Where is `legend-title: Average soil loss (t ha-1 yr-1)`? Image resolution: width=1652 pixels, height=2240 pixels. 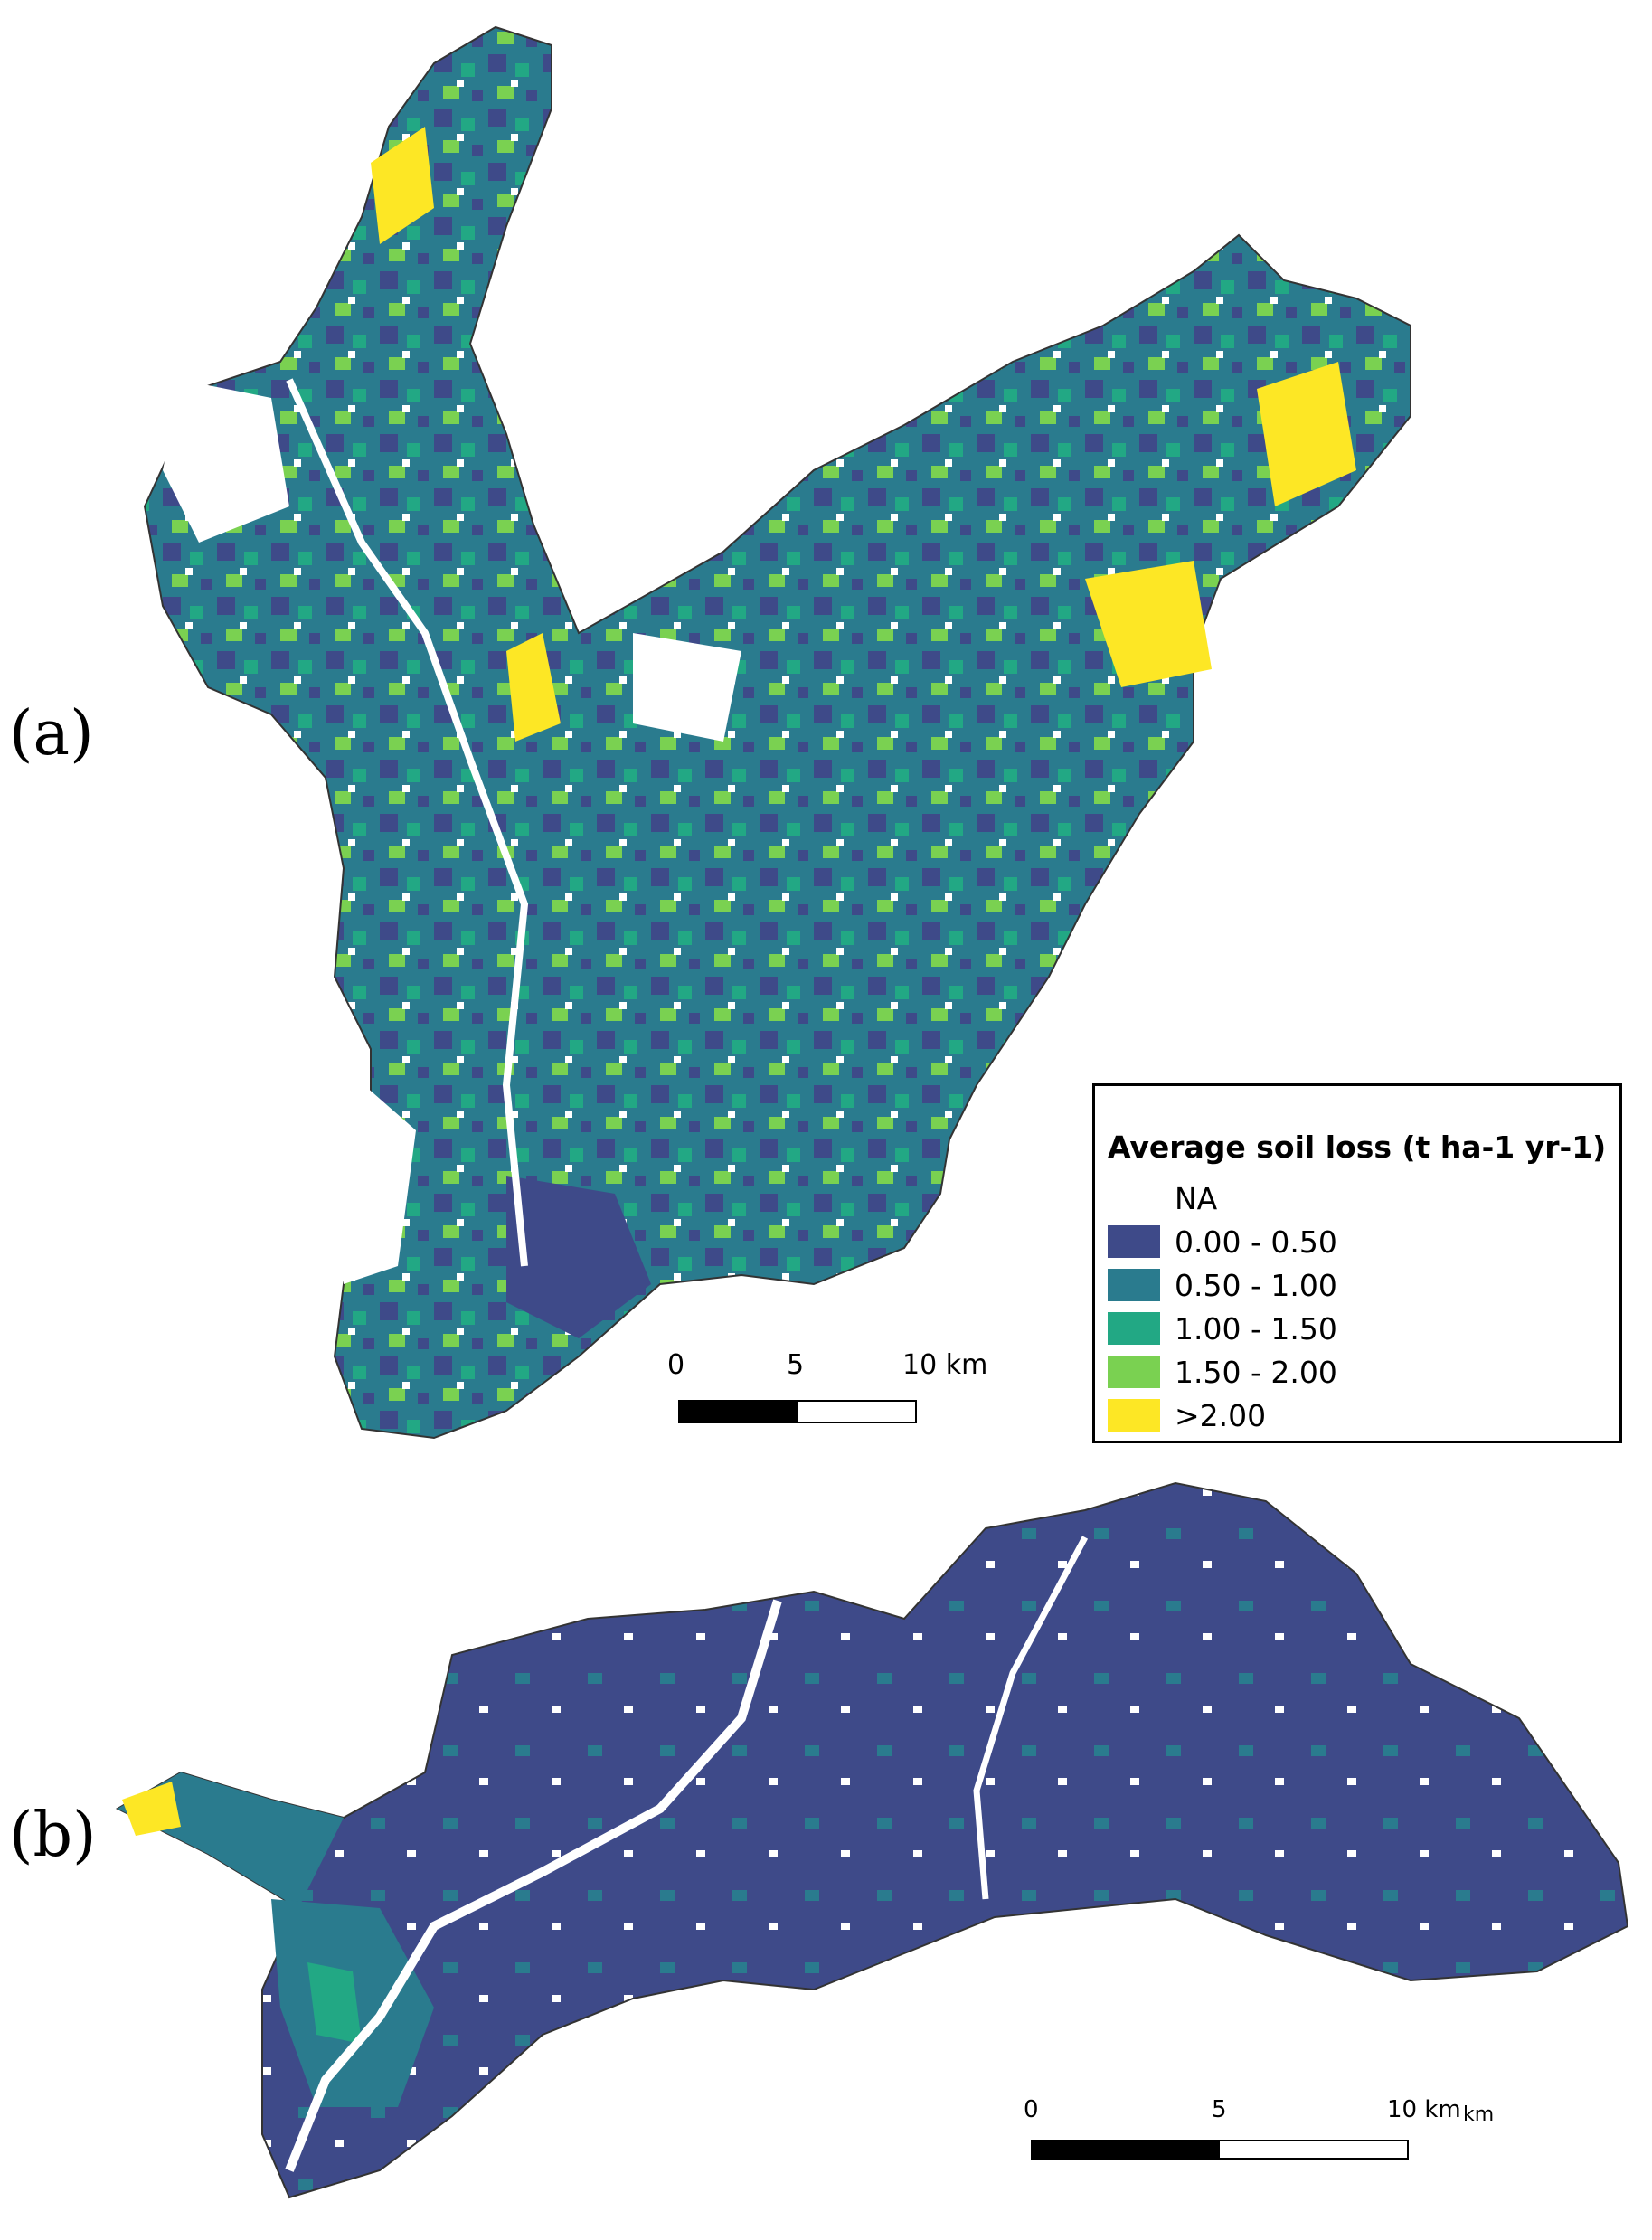
legend-title: Average soil loss (t ha-1 yr-1) is located at coordinates (1357, 1147).